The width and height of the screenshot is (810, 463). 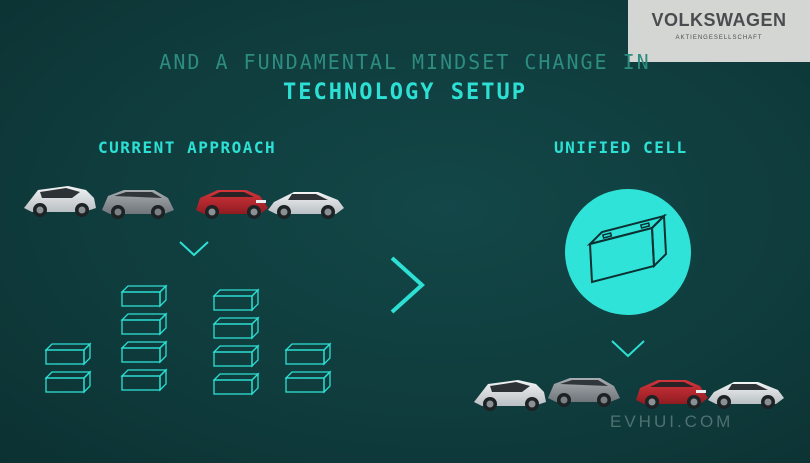 What do you see at coordinates (407, 285) in the screenshot?
I see `chevron-right-icon` at bounding box center [407, 285].